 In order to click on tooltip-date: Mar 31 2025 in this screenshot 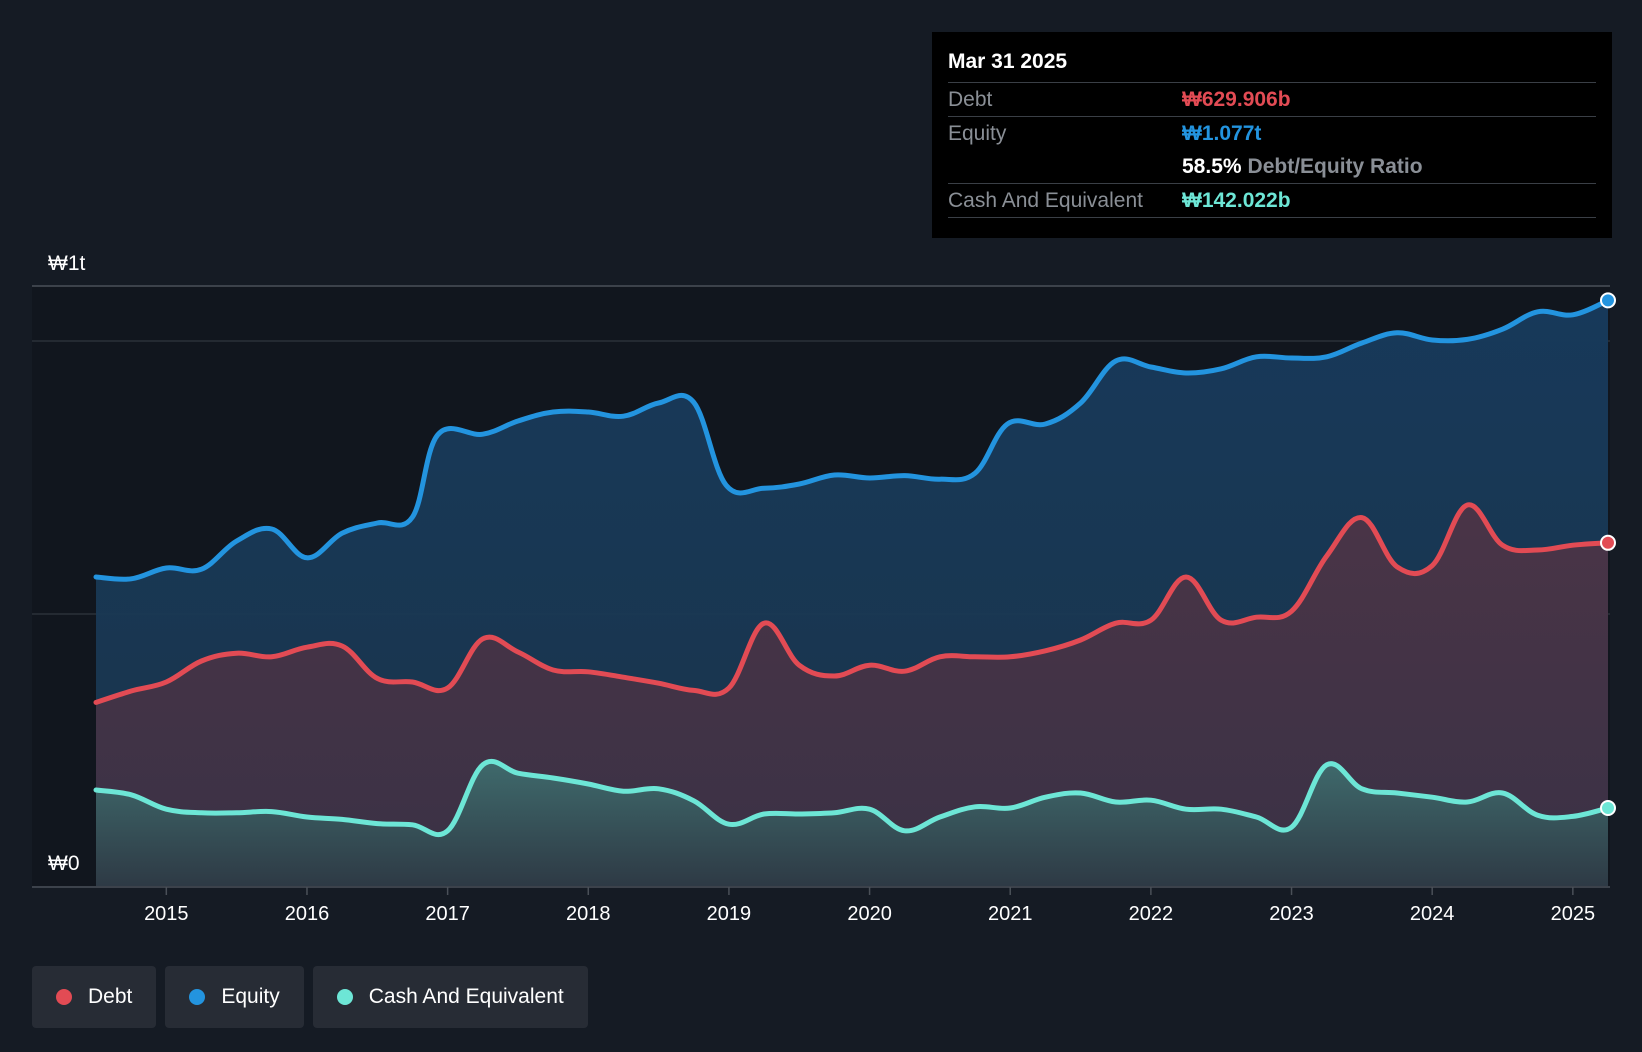, I will do `click(1008, 61)`.